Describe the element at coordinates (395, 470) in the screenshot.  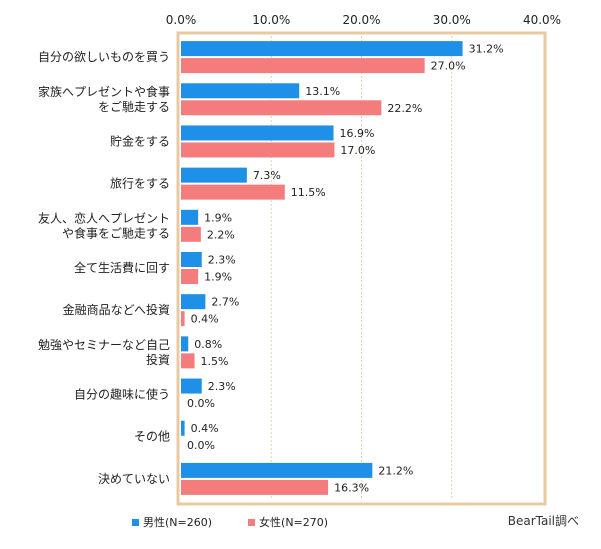
I see `data-label-male: 21.2%` at that location.